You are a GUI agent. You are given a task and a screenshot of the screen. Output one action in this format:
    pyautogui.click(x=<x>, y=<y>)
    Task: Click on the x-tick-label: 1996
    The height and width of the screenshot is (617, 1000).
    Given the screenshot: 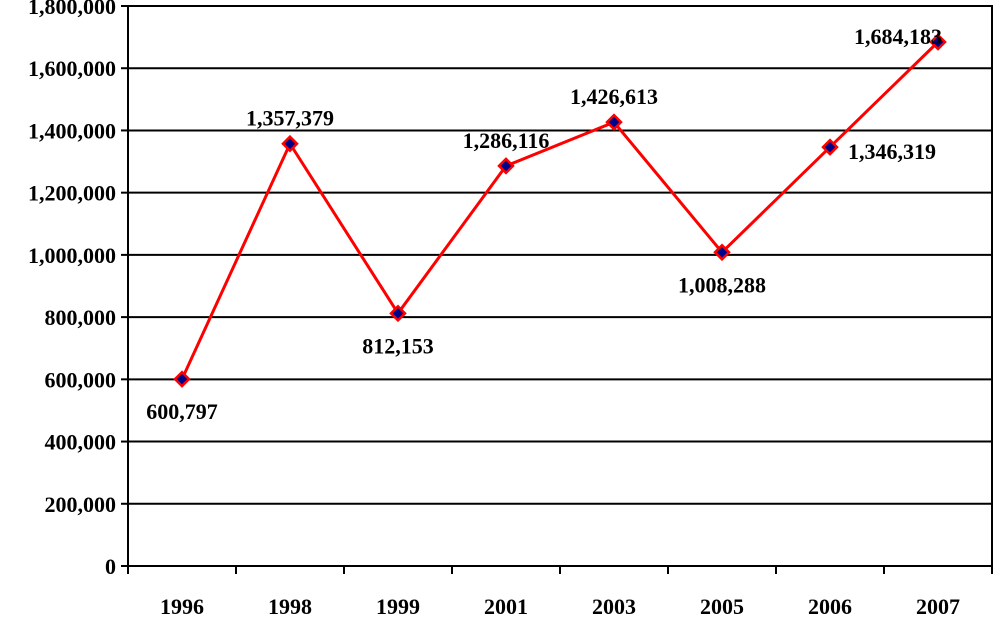 What is the action you would take?
    pyautogui.click(x=182, y=605)
    